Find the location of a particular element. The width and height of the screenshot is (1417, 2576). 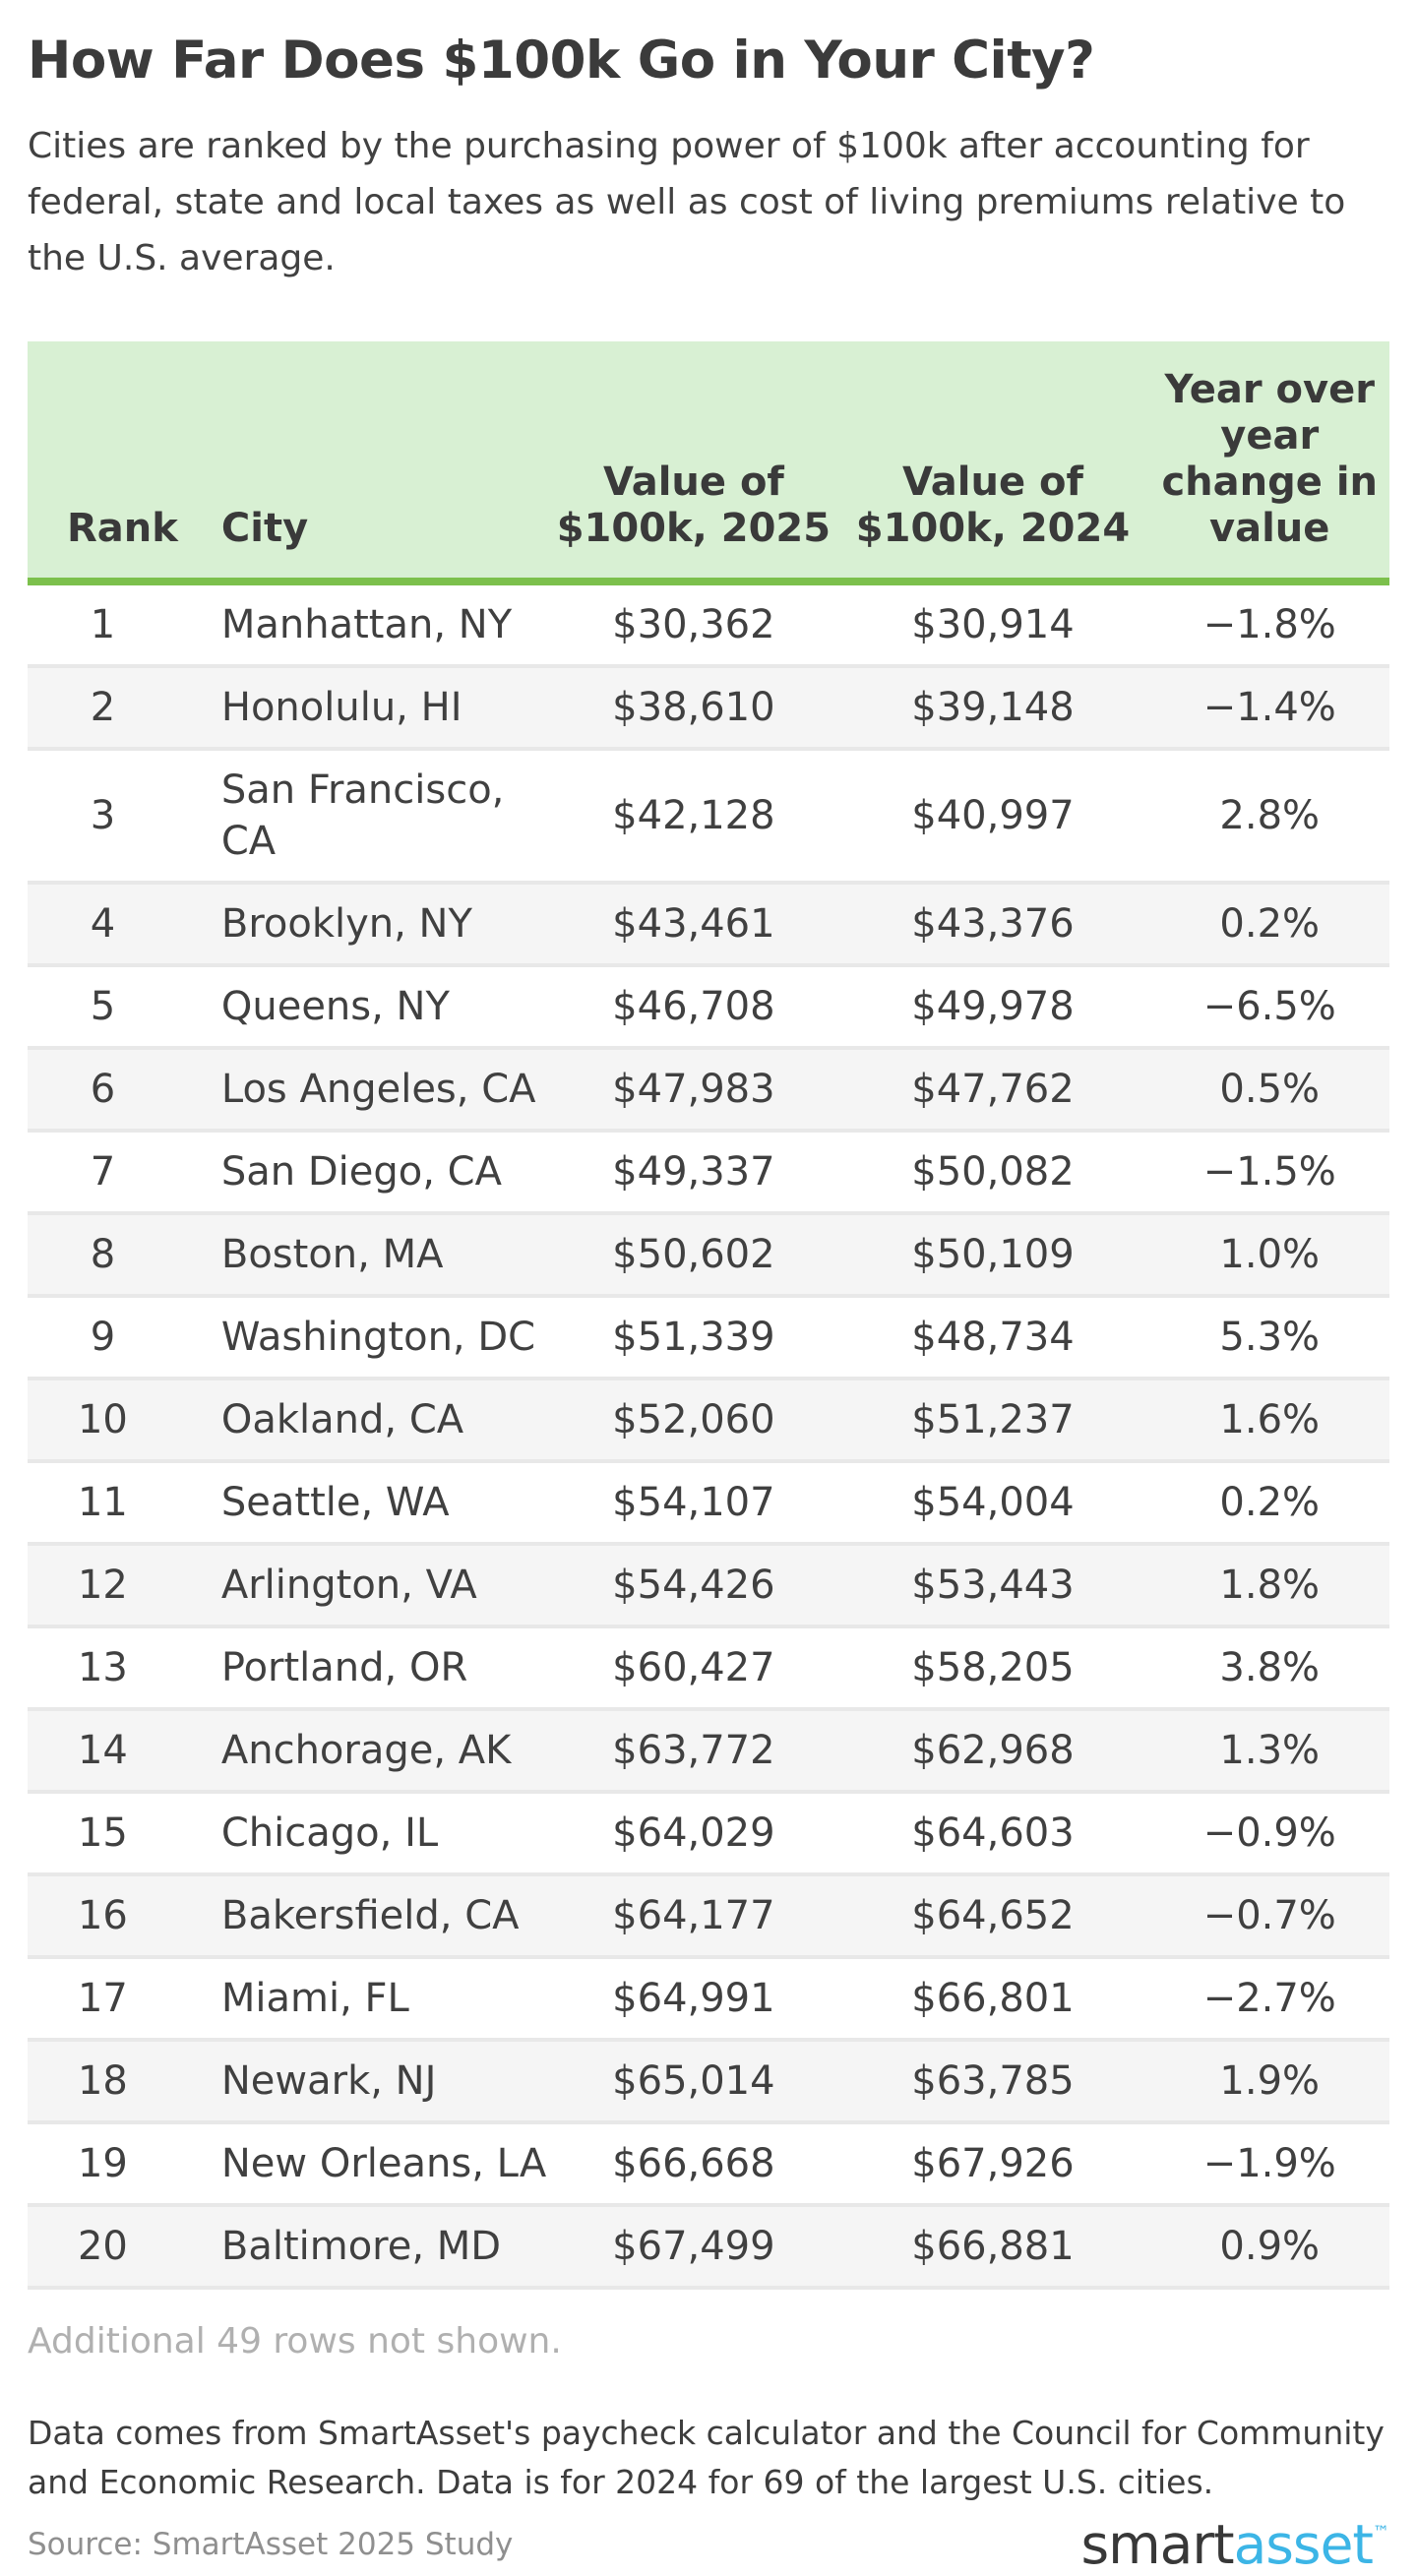

city-cell: Baltimore, MD is located at coordinates (364, 2247).